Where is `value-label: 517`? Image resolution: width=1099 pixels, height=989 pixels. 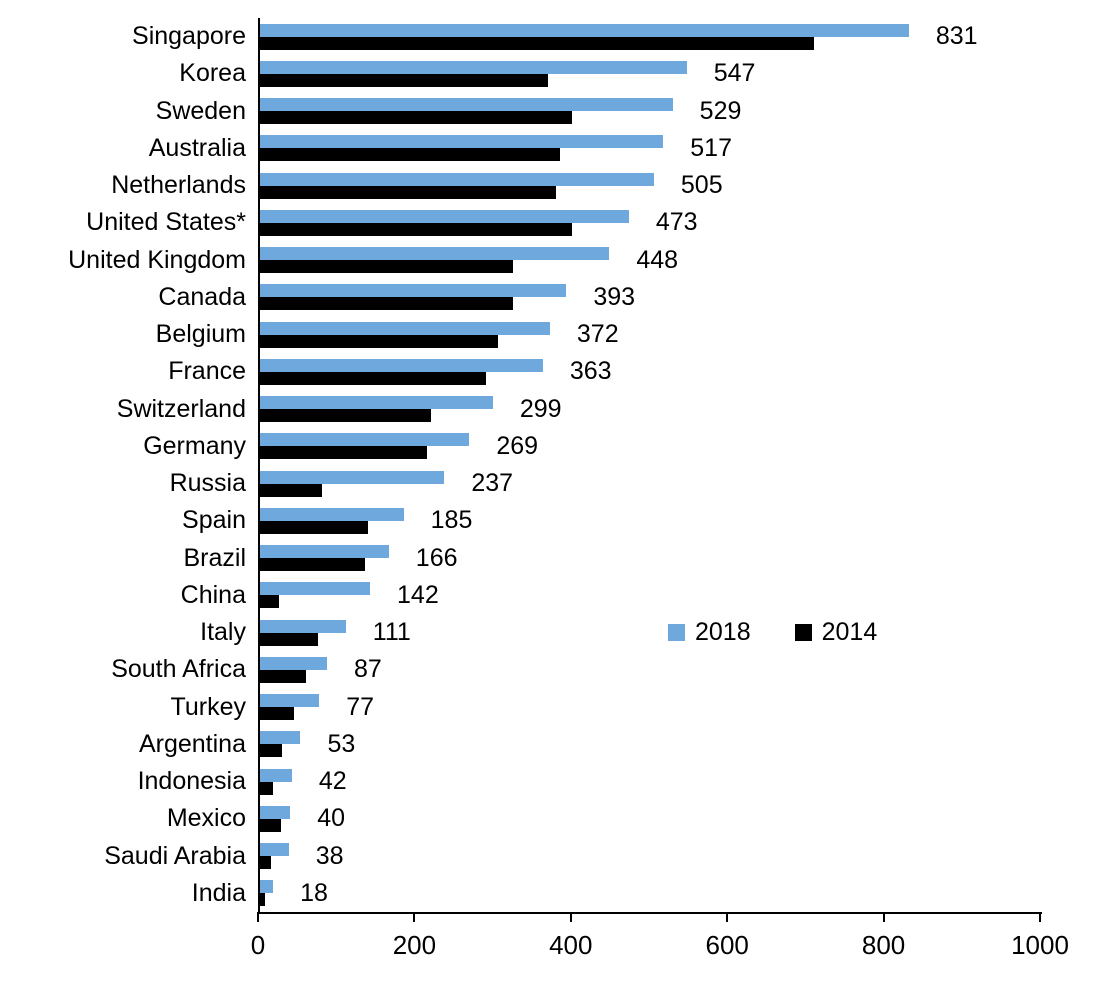
value-label: 517 is located at coordinates (711, 147).